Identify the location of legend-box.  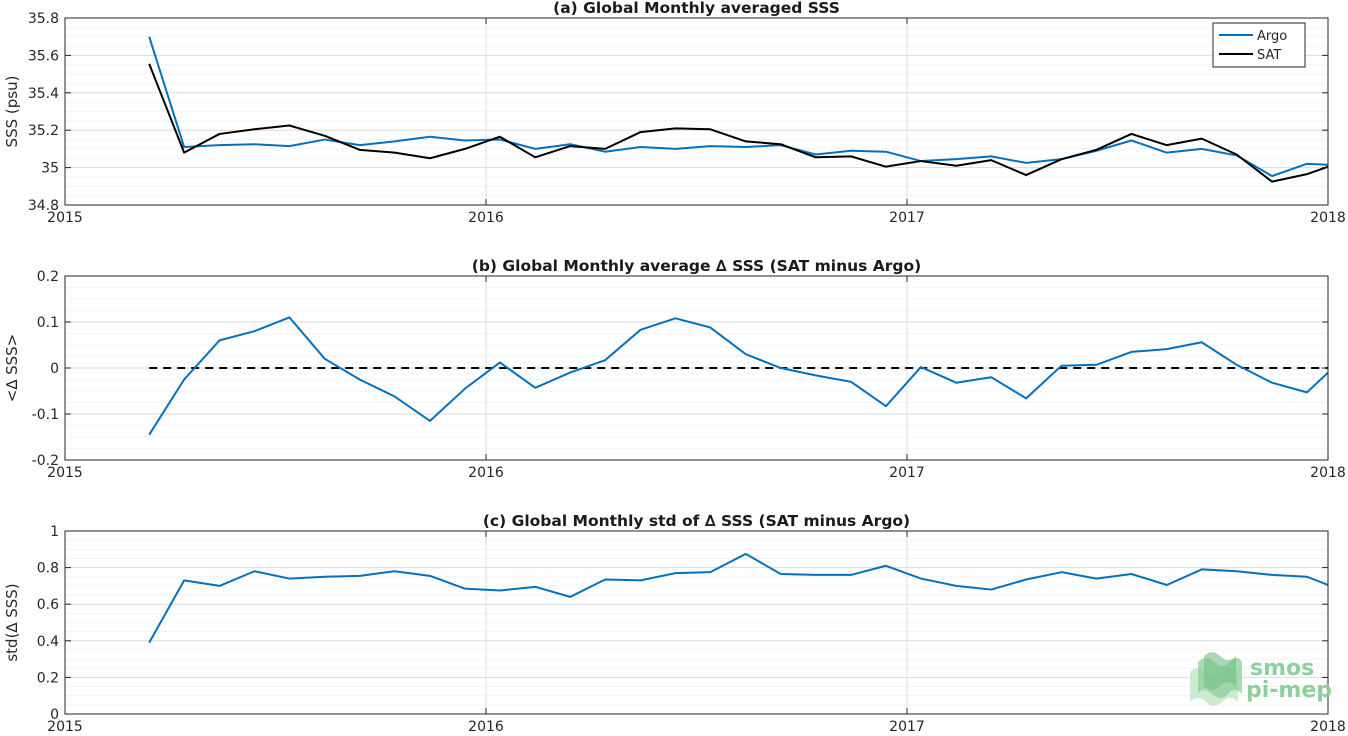
(1259, 45).